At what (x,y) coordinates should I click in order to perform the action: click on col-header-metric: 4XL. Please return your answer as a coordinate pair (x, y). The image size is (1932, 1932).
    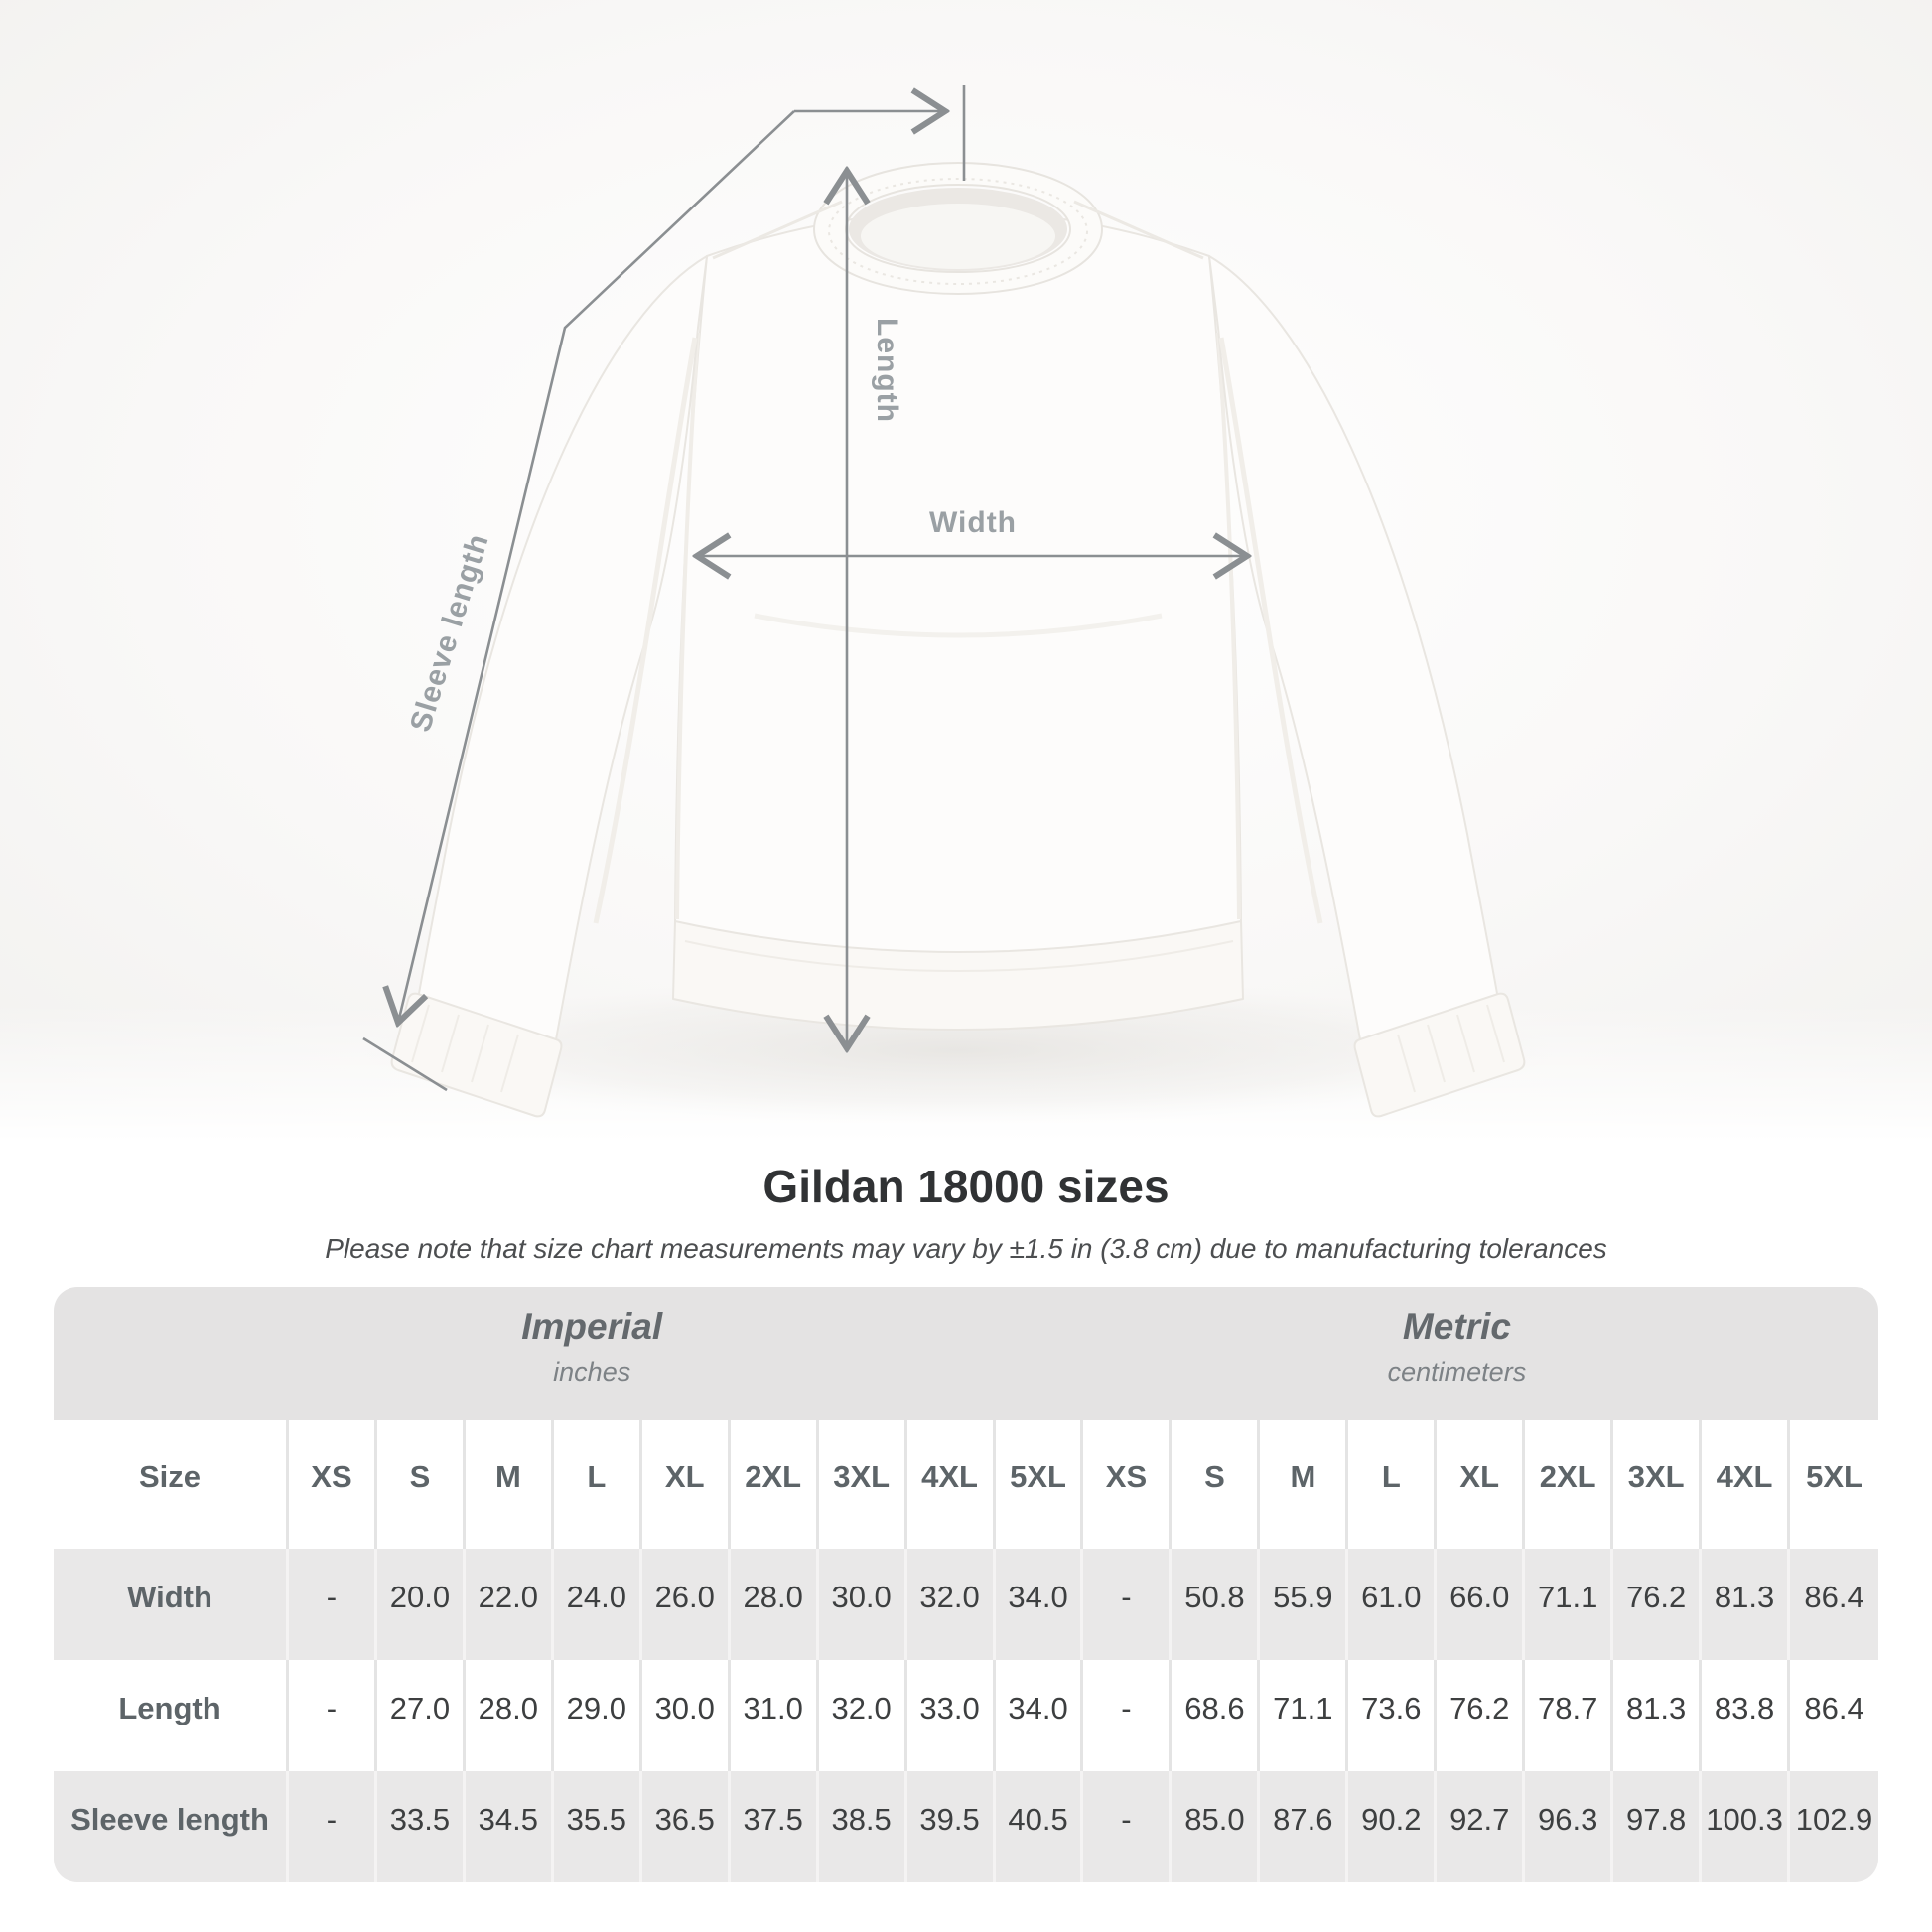
    Looking at the image, I should click on (1746, 1485).